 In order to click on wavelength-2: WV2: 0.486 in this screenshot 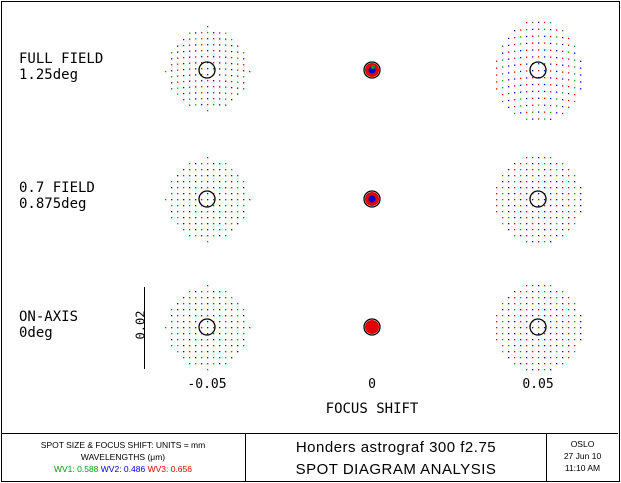, I will do `click(123, 469)`.